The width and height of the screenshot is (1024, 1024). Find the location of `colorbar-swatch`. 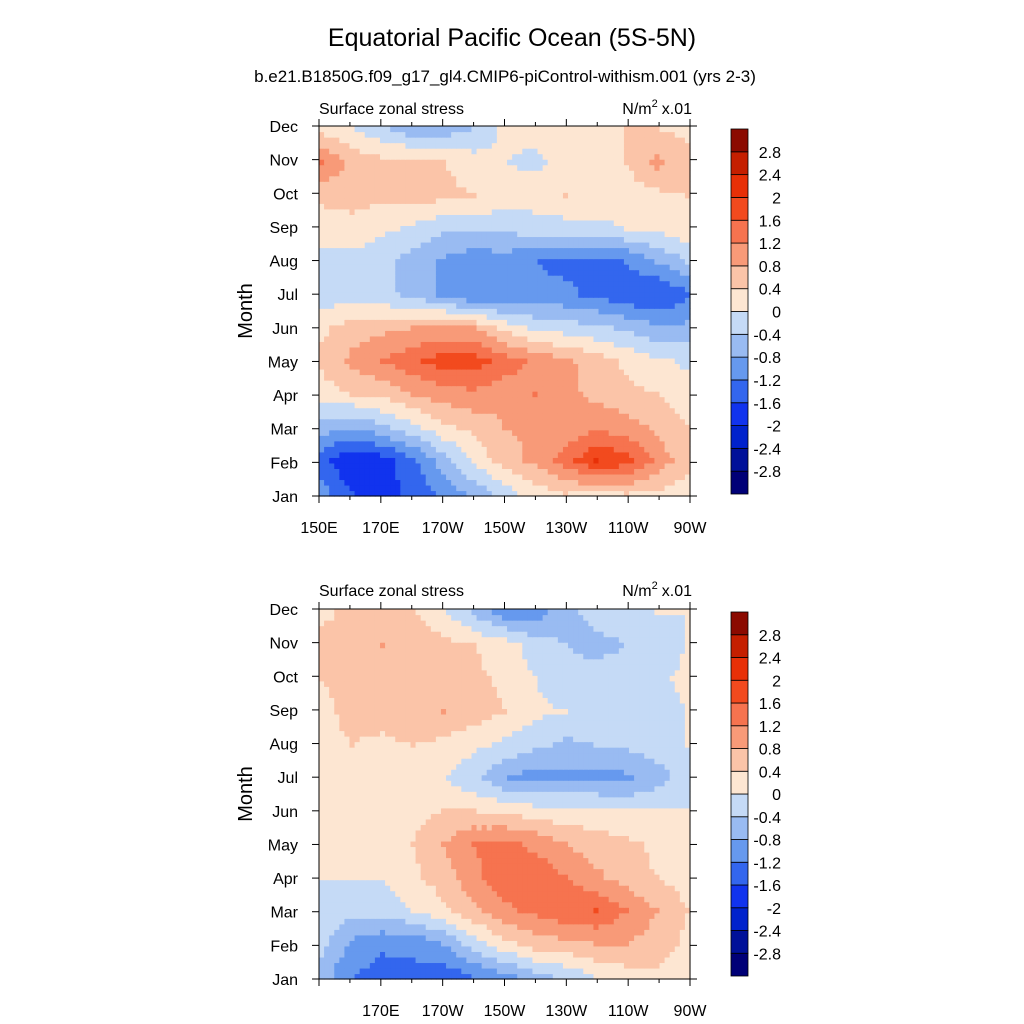

colorbar-swatch is located at coordinates (739, 140).